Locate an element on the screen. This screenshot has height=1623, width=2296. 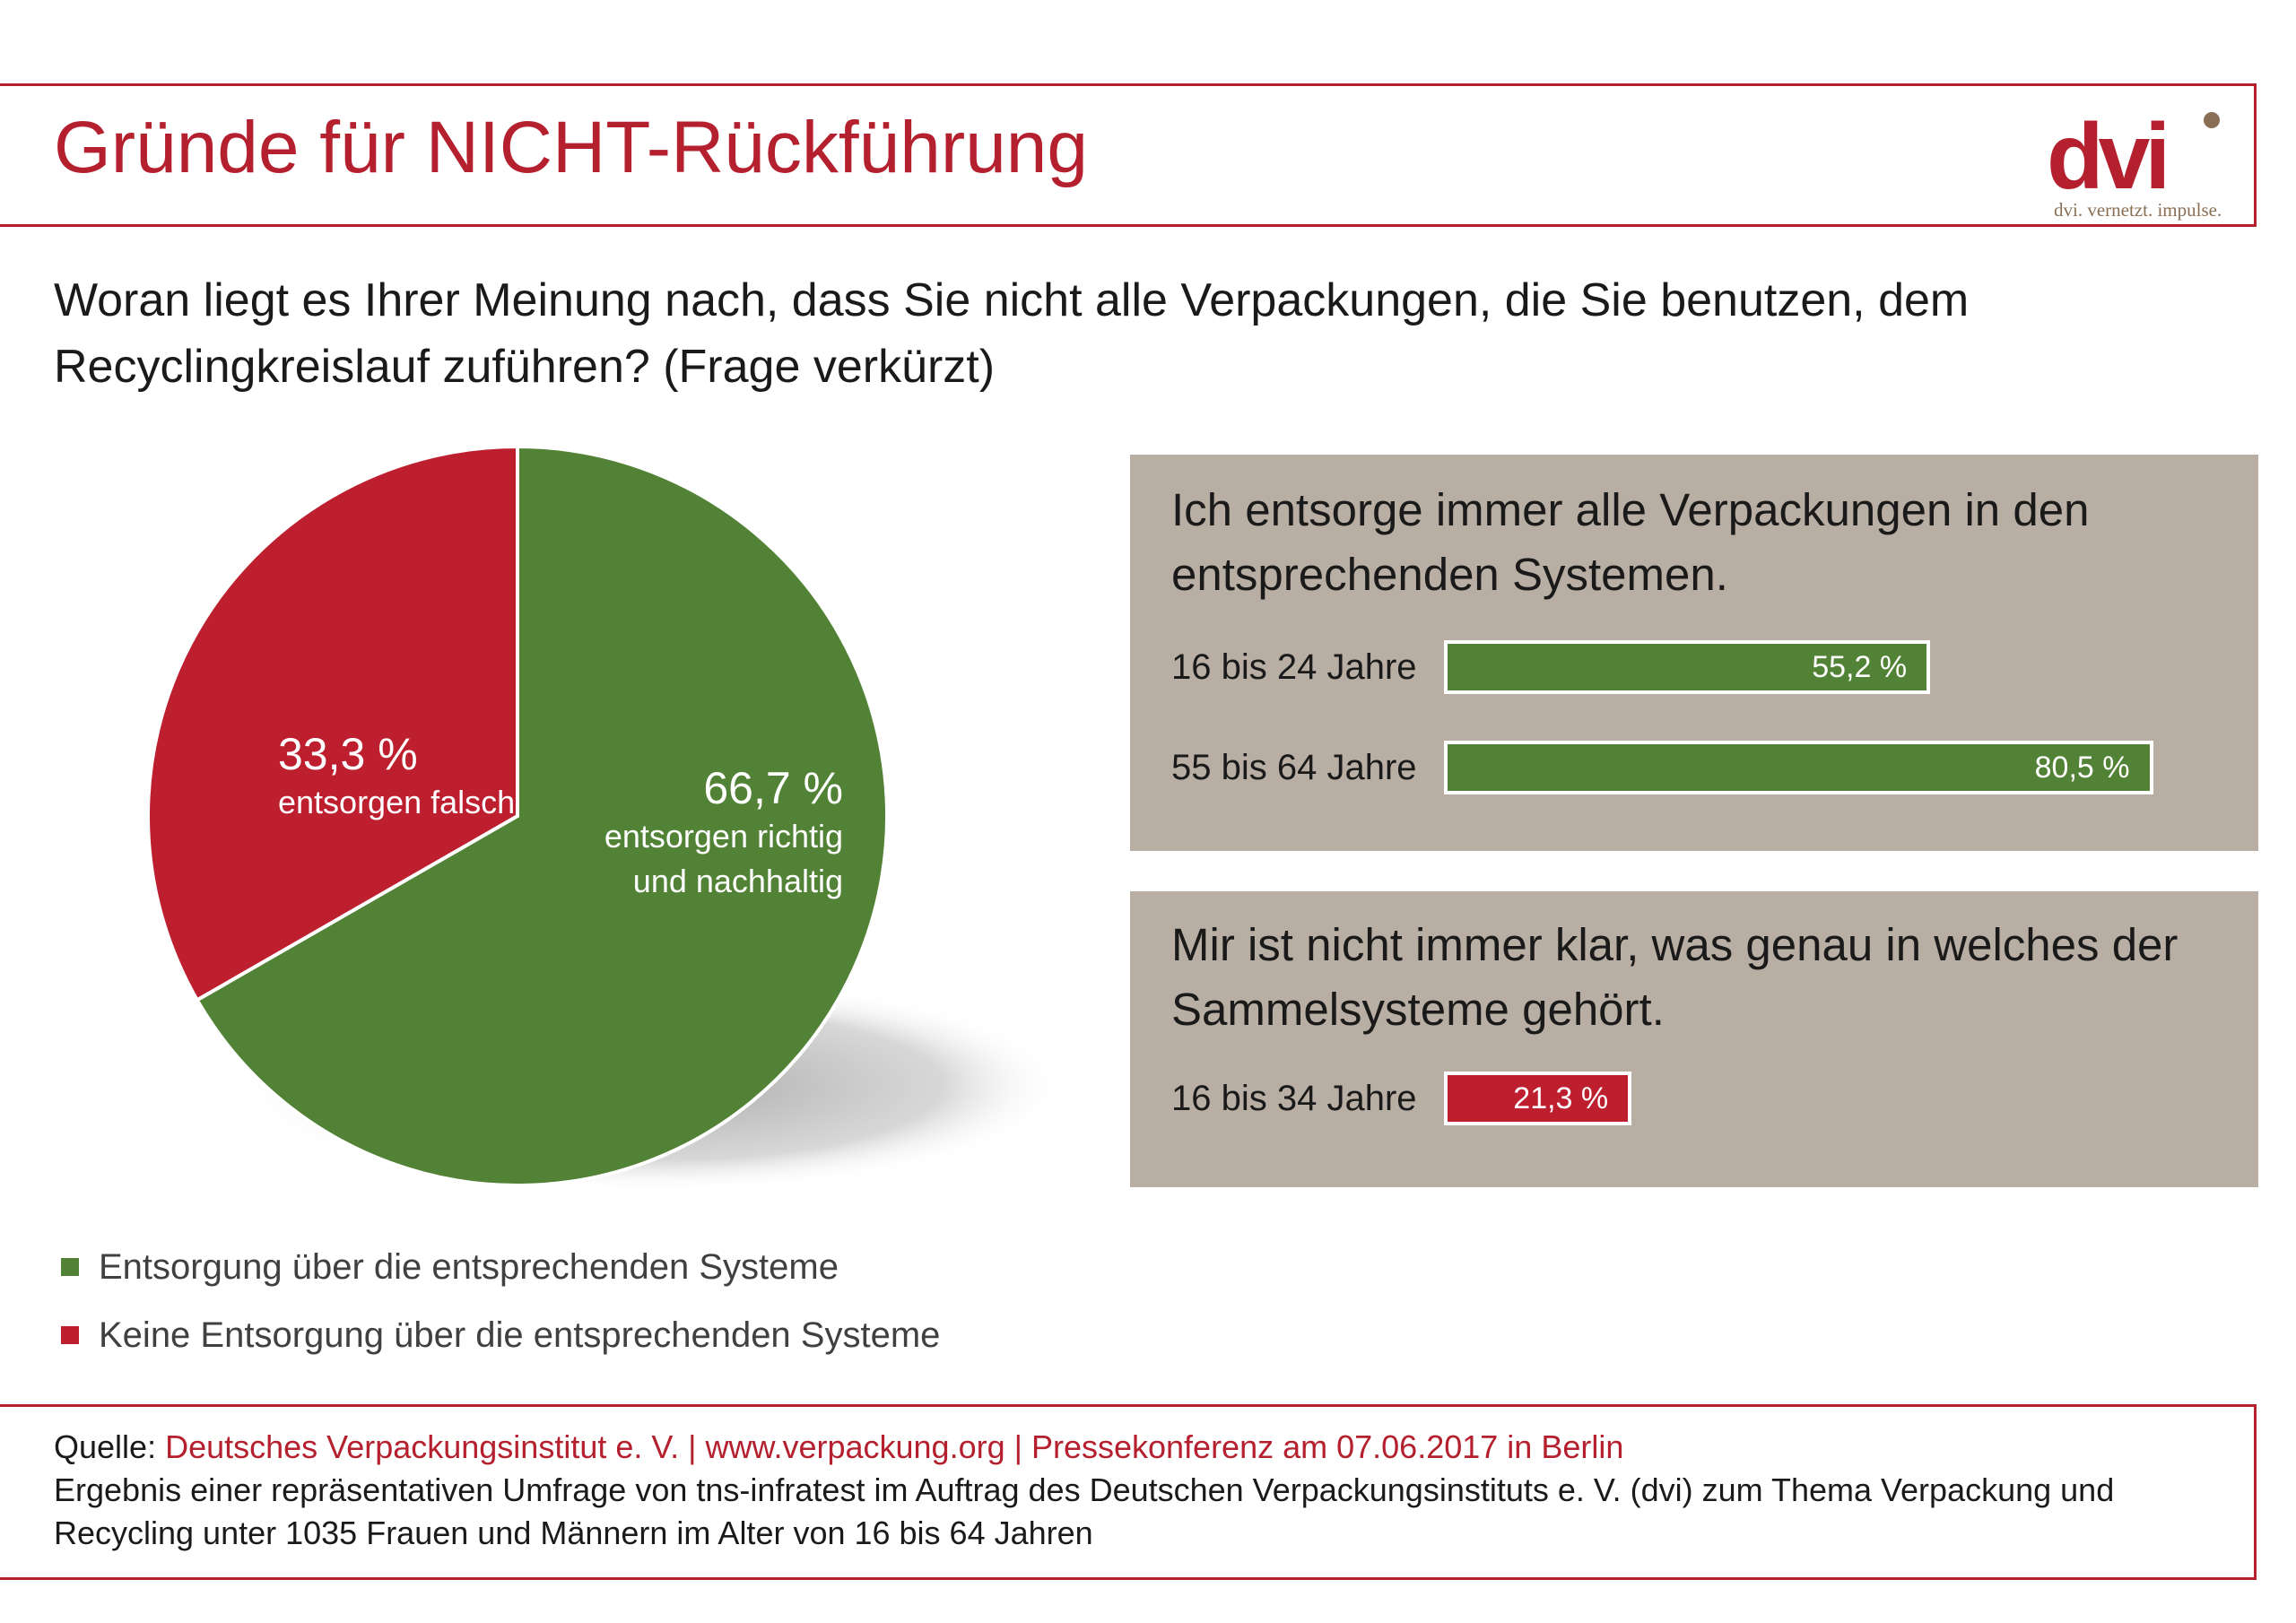
footer-frame is located at coordinates (1128, 1492).